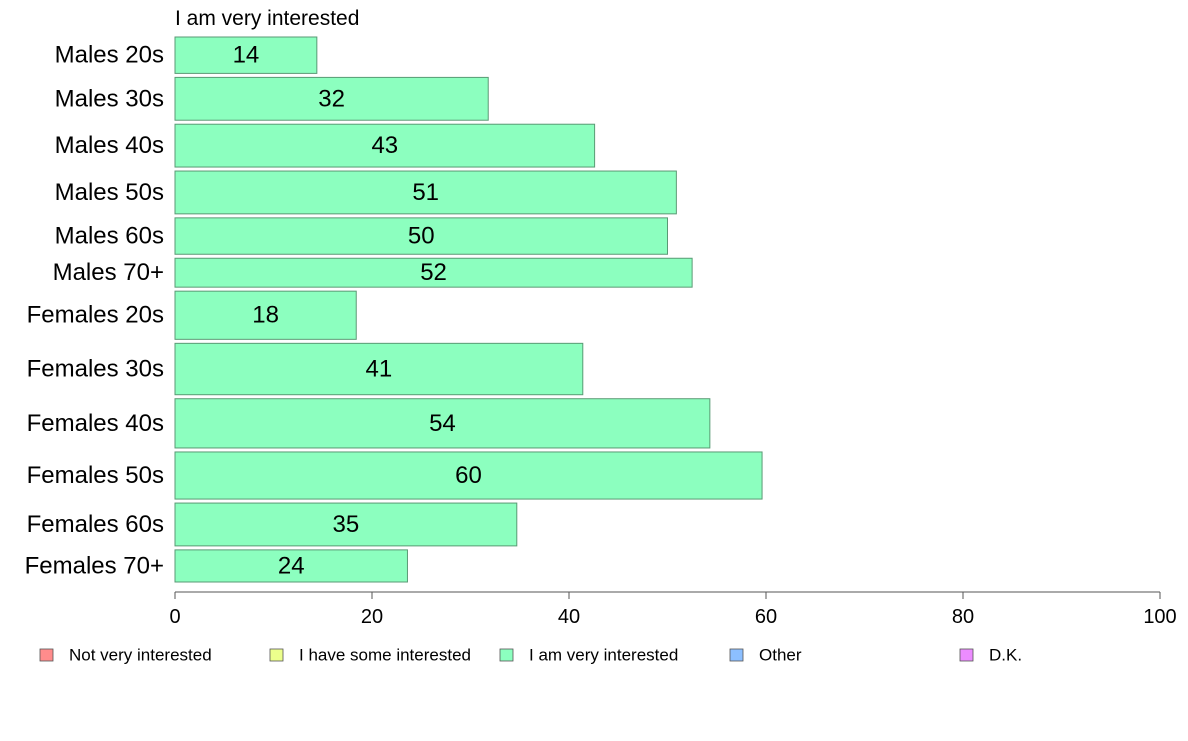 The width and height of the screenshot is (1188, 741). I want to click on x-tick-label-2: 40, so click(569, 617).